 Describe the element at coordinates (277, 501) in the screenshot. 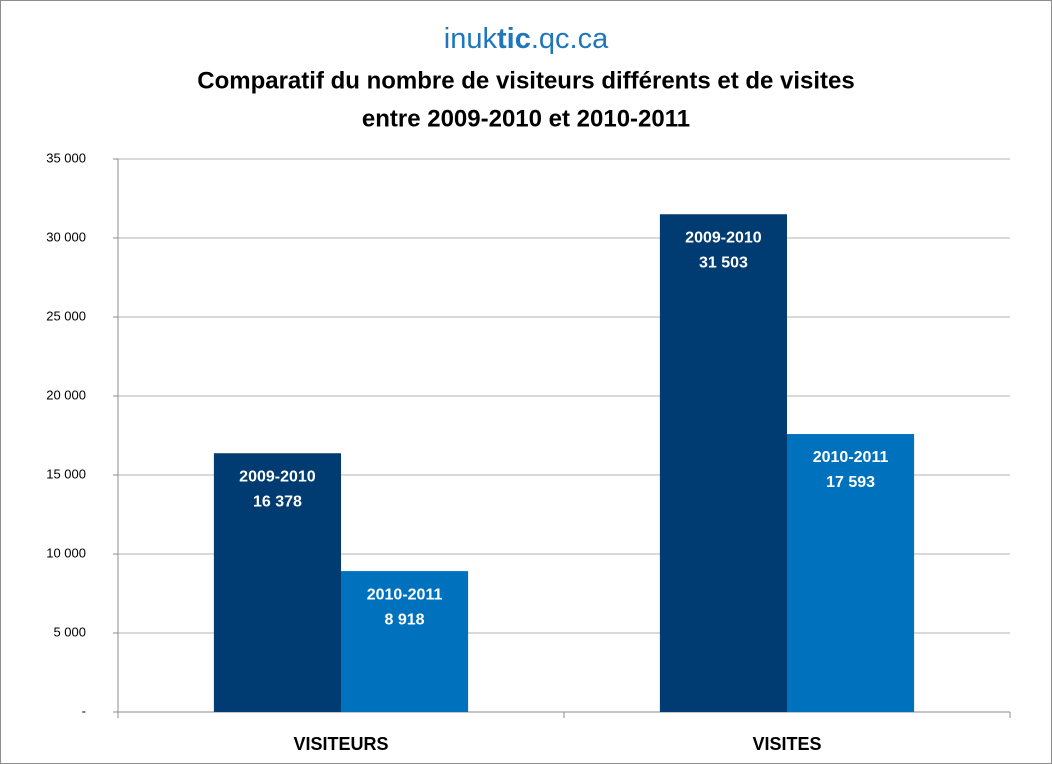

I see `bar-label-value: 16 378` at that location.